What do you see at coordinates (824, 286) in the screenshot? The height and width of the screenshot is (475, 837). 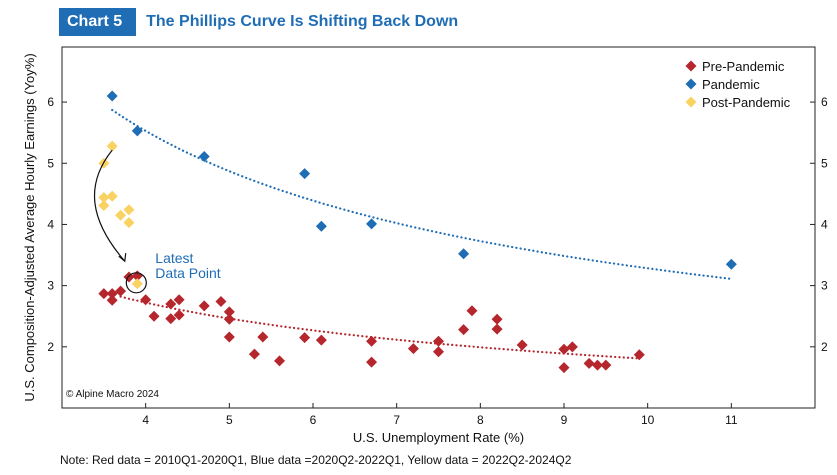 I see `y-tick-right-label: 3` at bounding box center [824, 286].